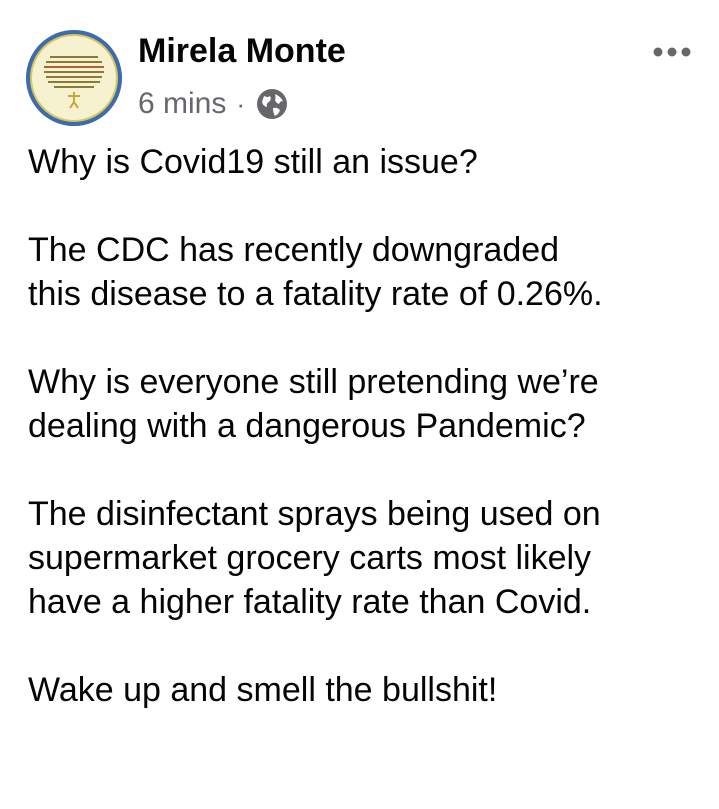 The height and width of the screenshot is (809, 719). I want to click on text-line: have a higher fatality rate than Covid., so click(310, 602).